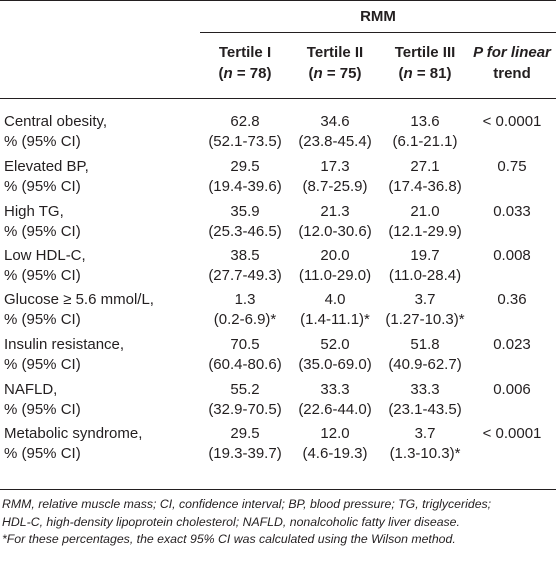 Image resolution: width=556 pixels, height=569 pixels. Describe the element at coordinates (335, 399) in the screenshot. I see `tertile-2-cell: 33.3 (22.6-44.0)` at that location.